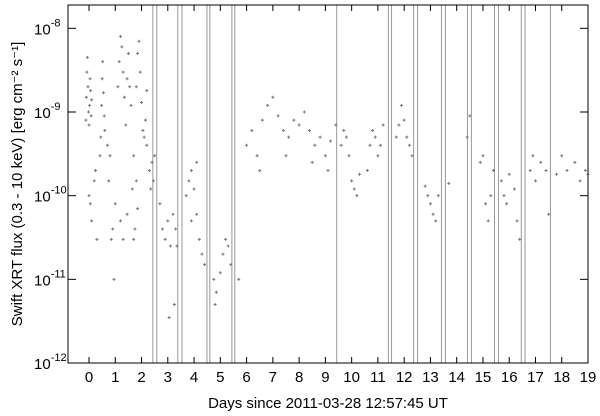 The width and height of the screenshot is (600, 416). Describe the element at coordinates (404, 377) in the screenshot. I see `x-tick-label: 12` at that location.